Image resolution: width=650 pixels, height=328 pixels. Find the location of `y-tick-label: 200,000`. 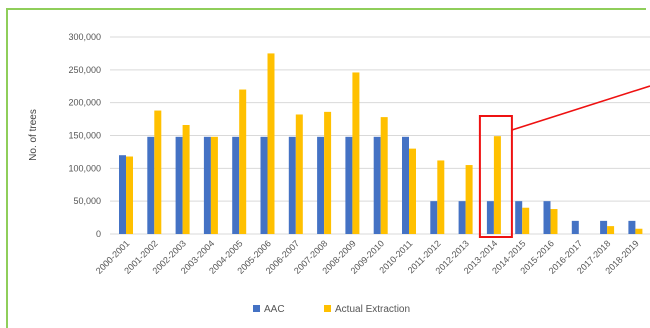

y-tick-label: 200,000 is located at coordinates (84, 103).